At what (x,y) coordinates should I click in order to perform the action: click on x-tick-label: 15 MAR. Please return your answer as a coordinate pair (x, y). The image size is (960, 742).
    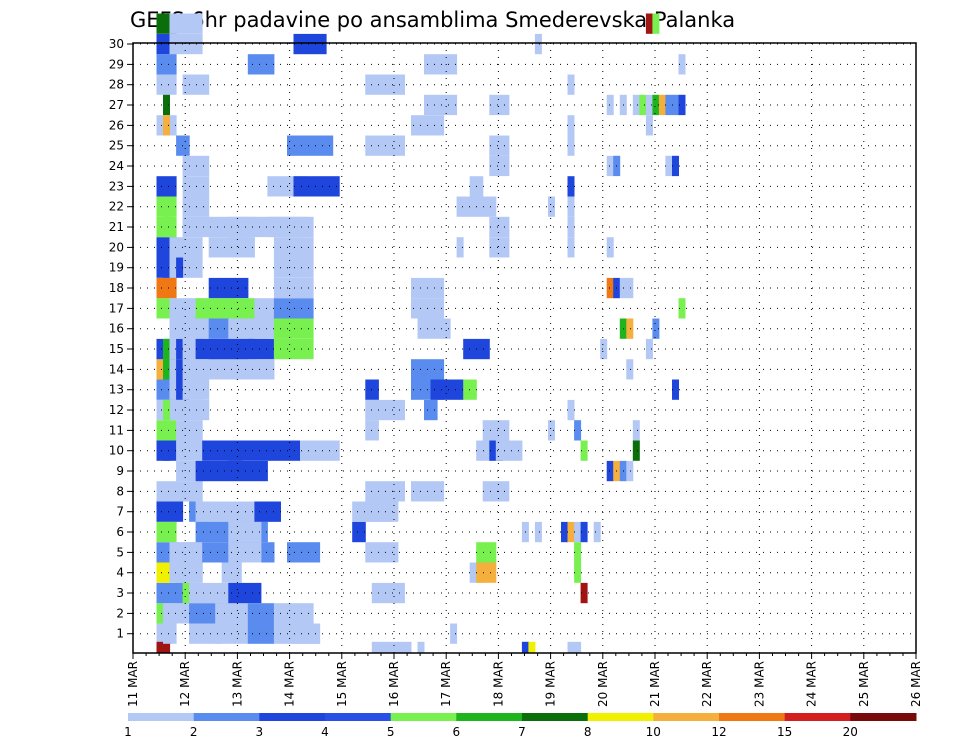
    Looking at the image, I should click on (342, 684).